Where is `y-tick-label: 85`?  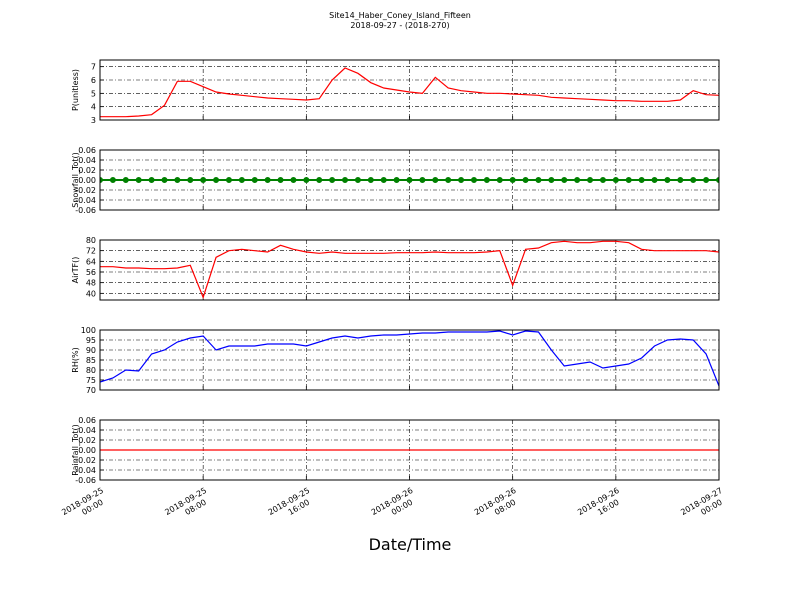
y-tick-label: 85 is located at coordinates (91, 360).